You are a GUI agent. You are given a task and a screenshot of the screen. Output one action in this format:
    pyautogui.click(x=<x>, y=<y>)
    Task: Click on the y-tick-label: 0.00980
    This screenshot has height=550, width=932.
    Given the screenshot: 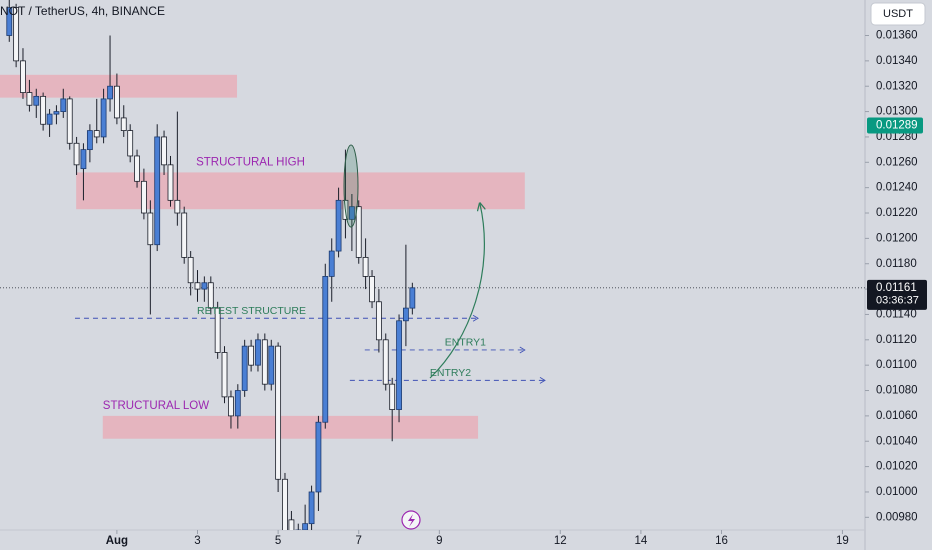 What is the action you would take?
    pyautogui.click(x=897, y=517)
    